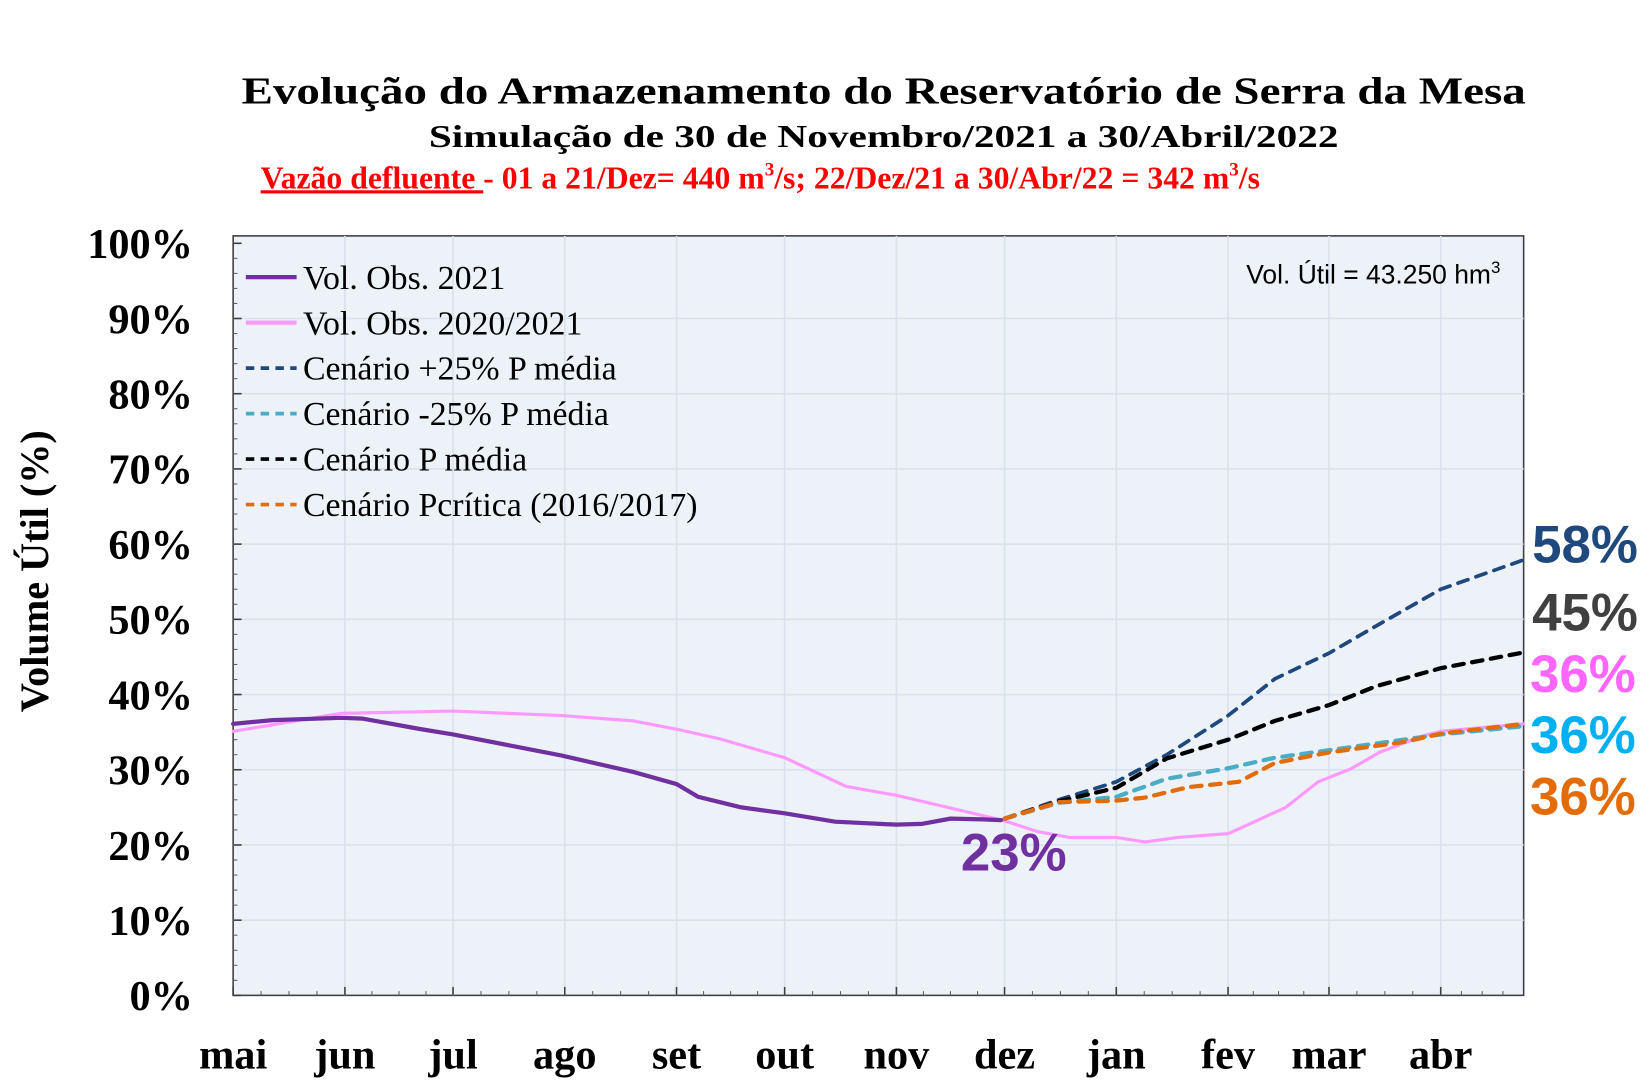 The image size is (1651, 1080). I want to click on x-tick-label: fev, so click(1228, 1054).